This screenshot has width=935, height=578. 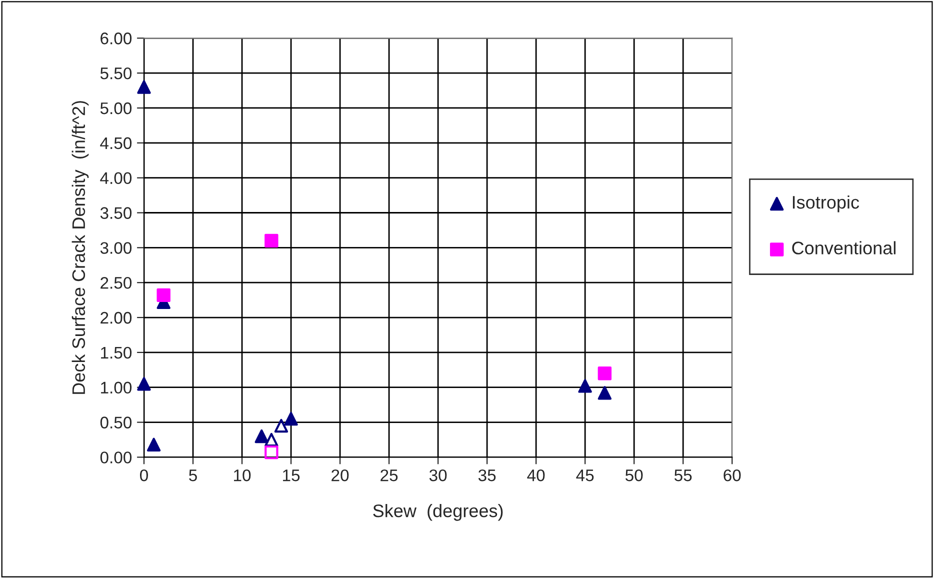 I want to click on x-tick-label: 55, so click(x=683, y=476).